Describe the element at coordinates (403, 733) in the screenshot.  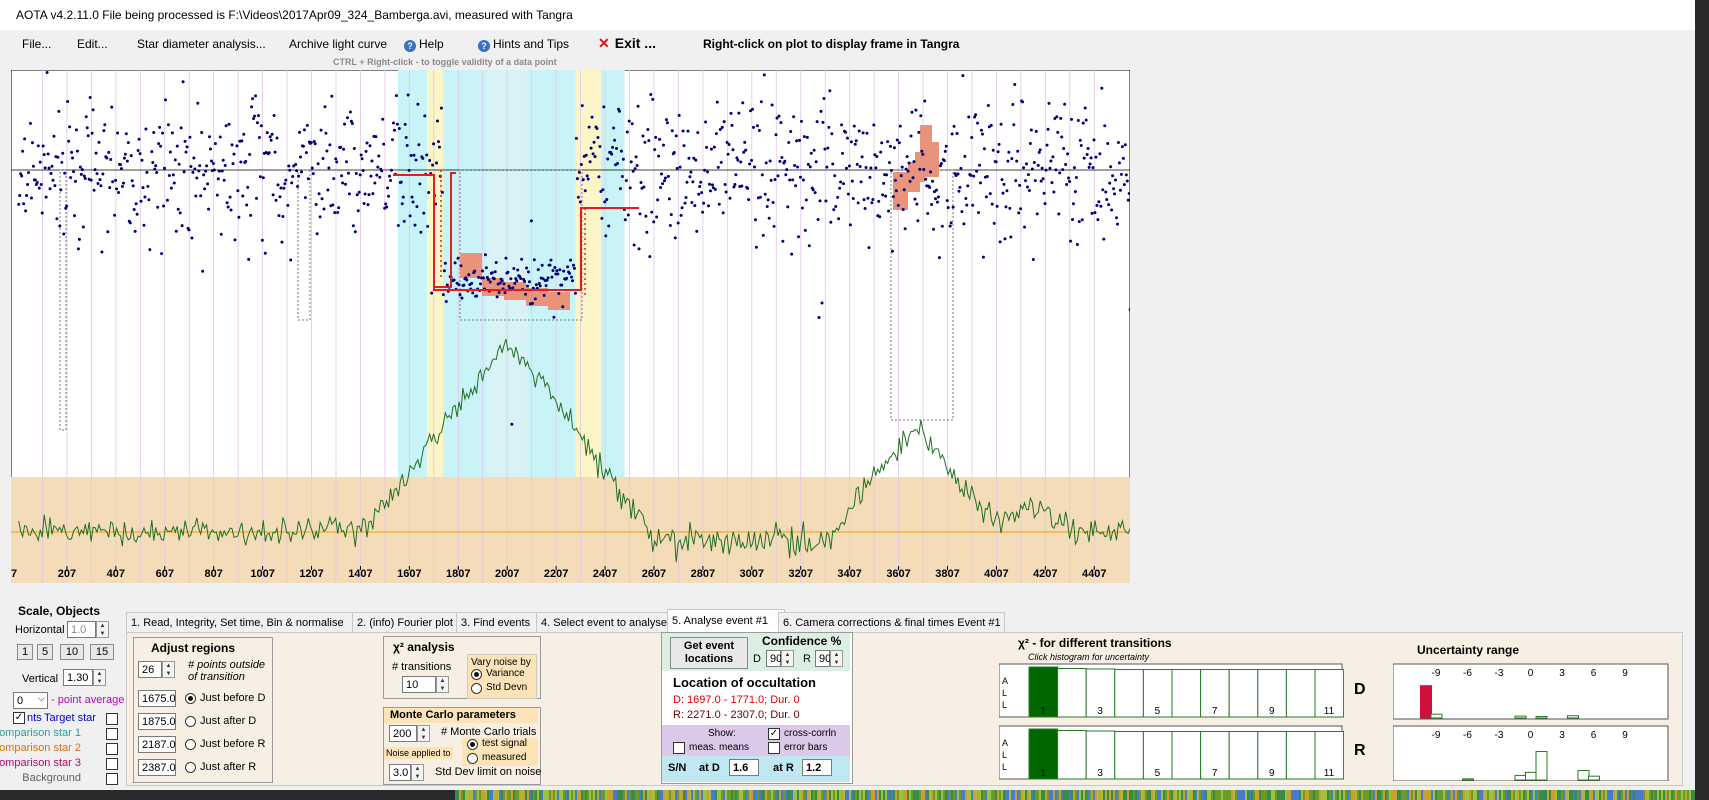
I see `trials-input: 200` at that location.